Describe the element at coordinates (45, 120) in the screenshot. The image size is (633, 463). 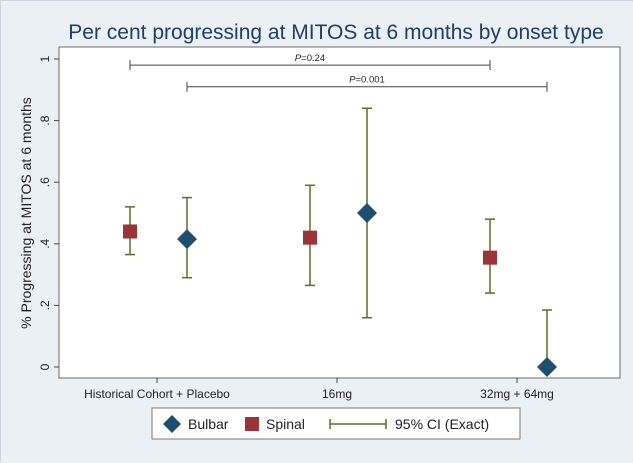
I see `y-tick-label: .8` at that location.